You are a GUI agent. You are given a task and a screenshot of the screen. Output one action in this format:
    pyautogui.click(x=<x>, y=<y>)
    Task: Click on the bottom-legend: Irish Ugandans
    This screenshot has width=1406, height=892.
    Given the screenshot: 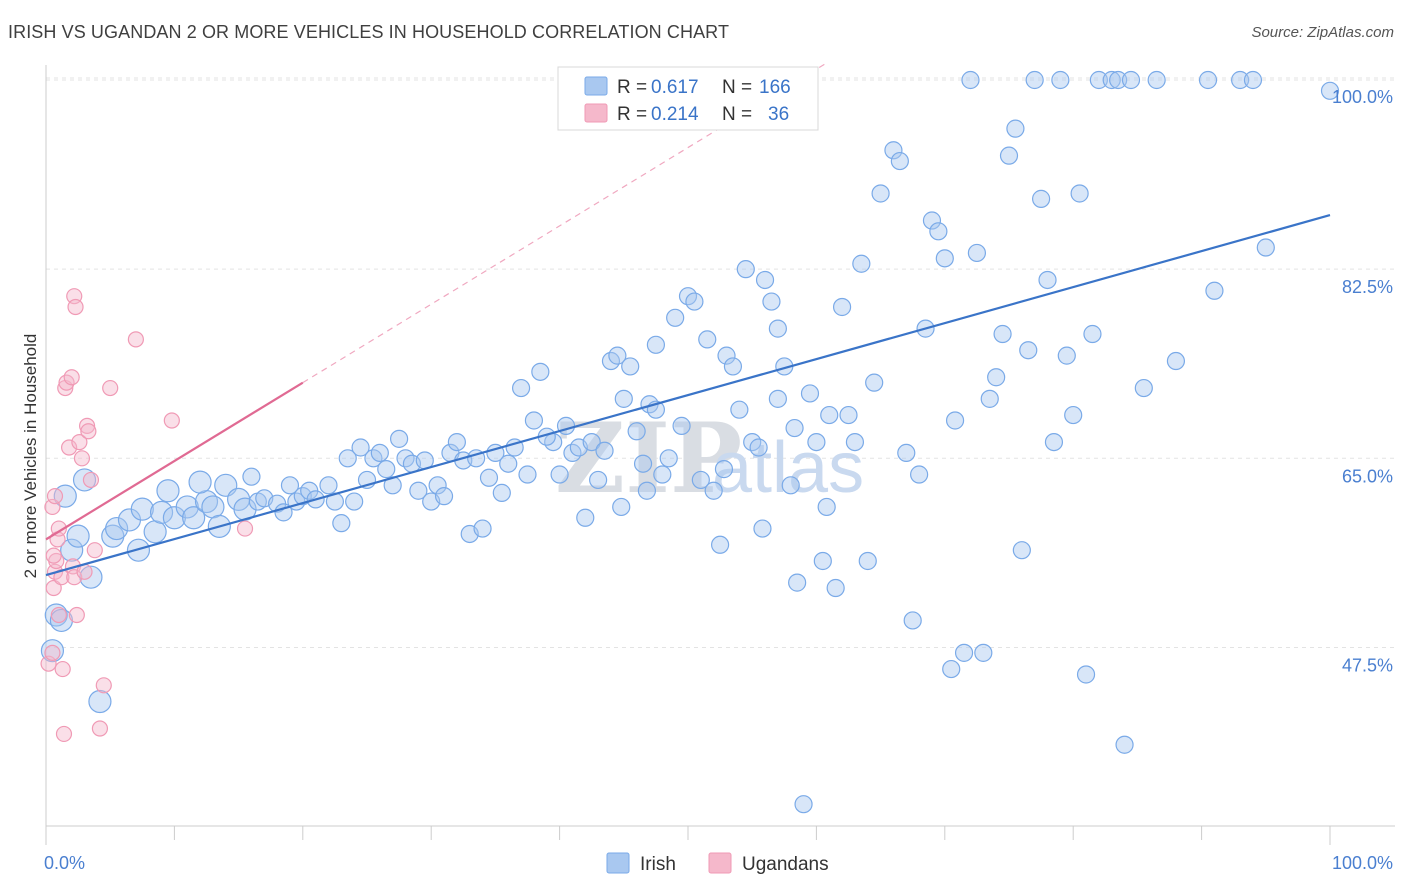 What is the action you would take?
    pyautogui.click(x=717, y=863)
    